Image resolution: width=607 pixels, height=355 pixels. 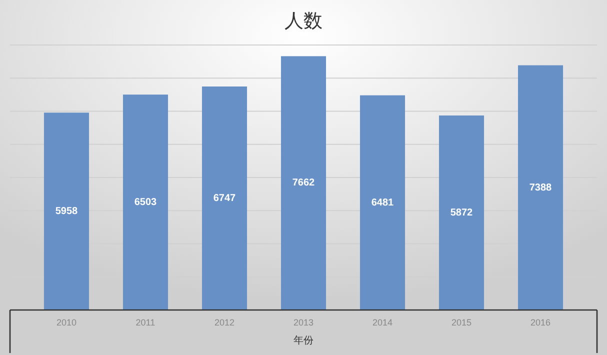 What do you see at coordinates (303, 21) in the screenshot?
I see `chart-title: 人数` at bounding box center [303, 21].